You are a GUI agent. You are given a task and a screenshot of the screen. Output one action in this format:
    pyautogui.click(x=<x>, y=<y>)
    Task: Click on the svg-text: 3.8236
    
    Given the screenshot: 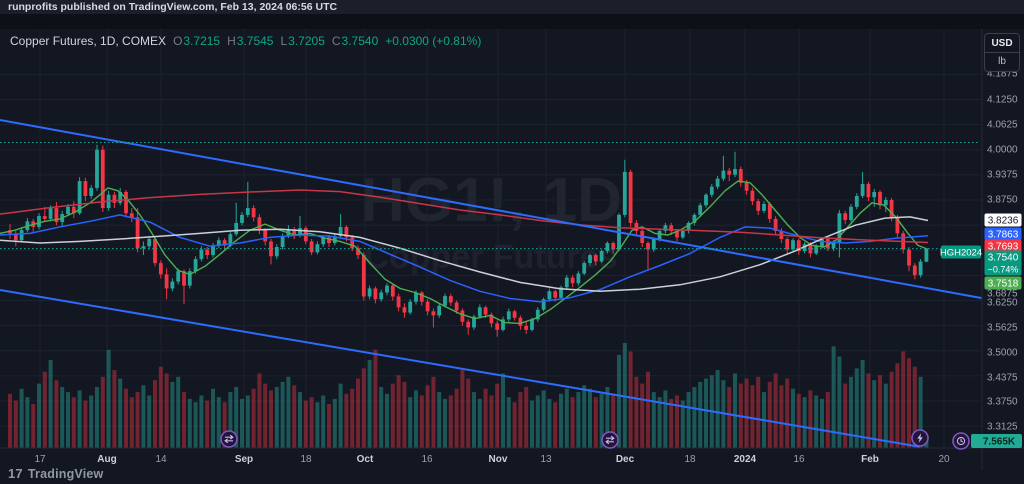 What is the action you would take?
    pyautogui.click(x=1003, y=221)
    